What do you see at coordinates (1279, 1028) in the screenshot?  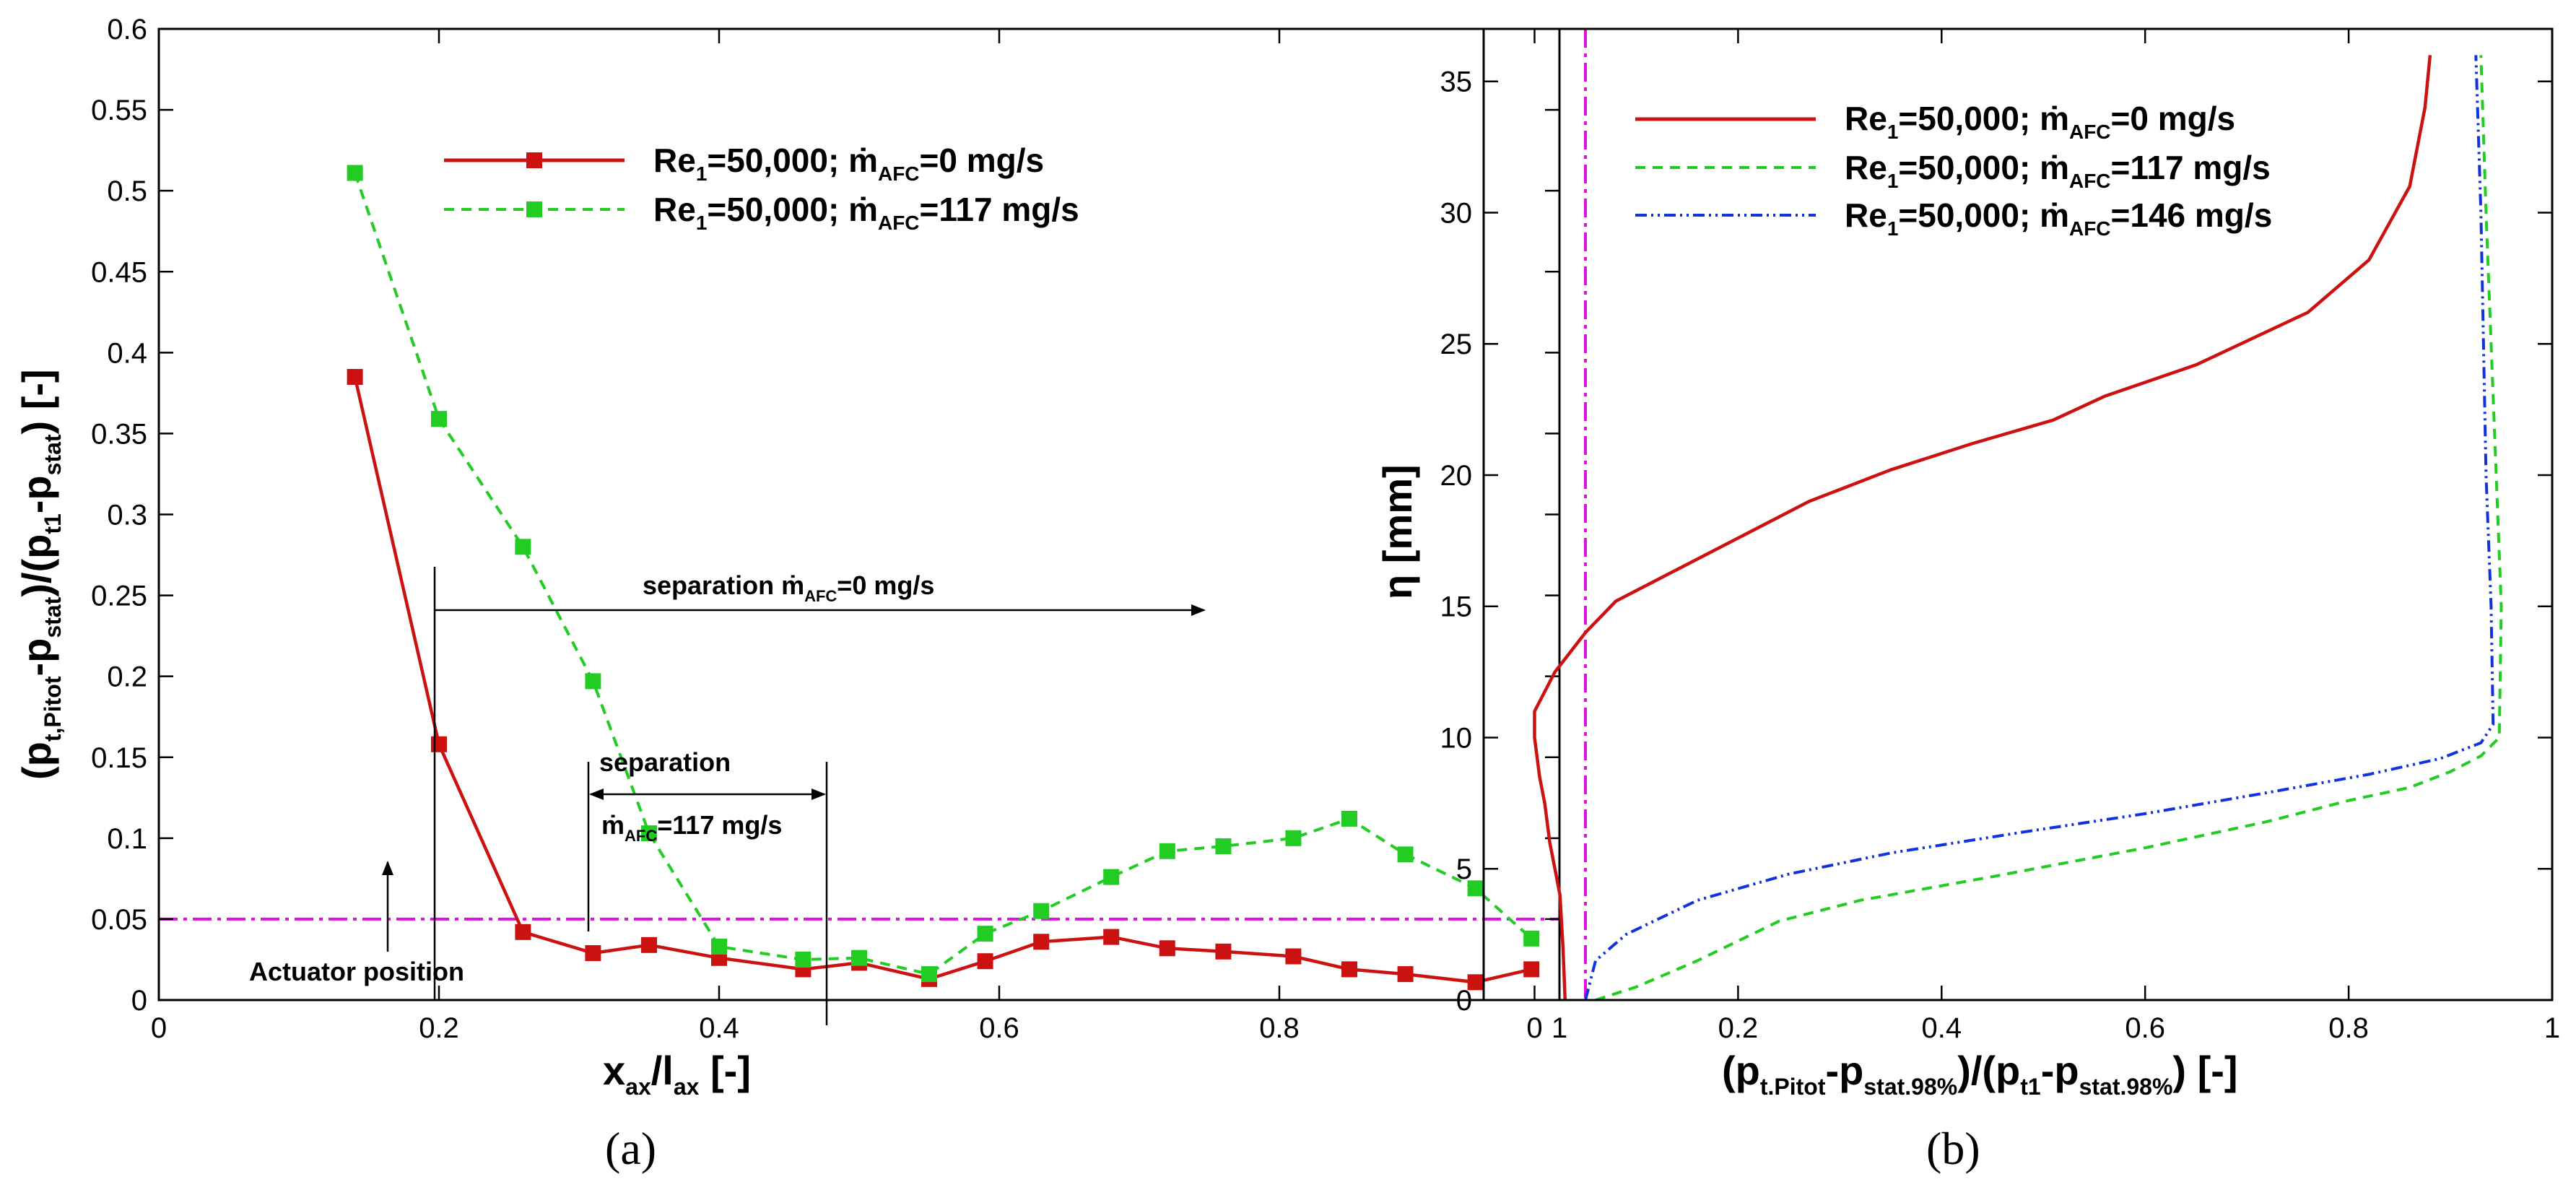 I see `x-tick-label-a-4: 0.8` at bounding box center [1279, 1028].